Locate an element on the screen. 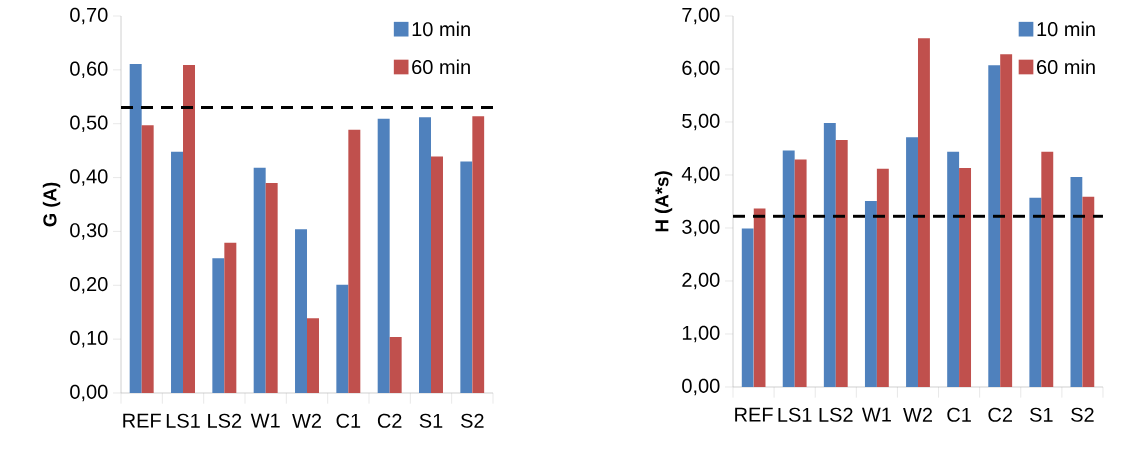 This screenshot has height=449, width=1125. y-tick-label: 0,30 is located at coordinates (89, 231).